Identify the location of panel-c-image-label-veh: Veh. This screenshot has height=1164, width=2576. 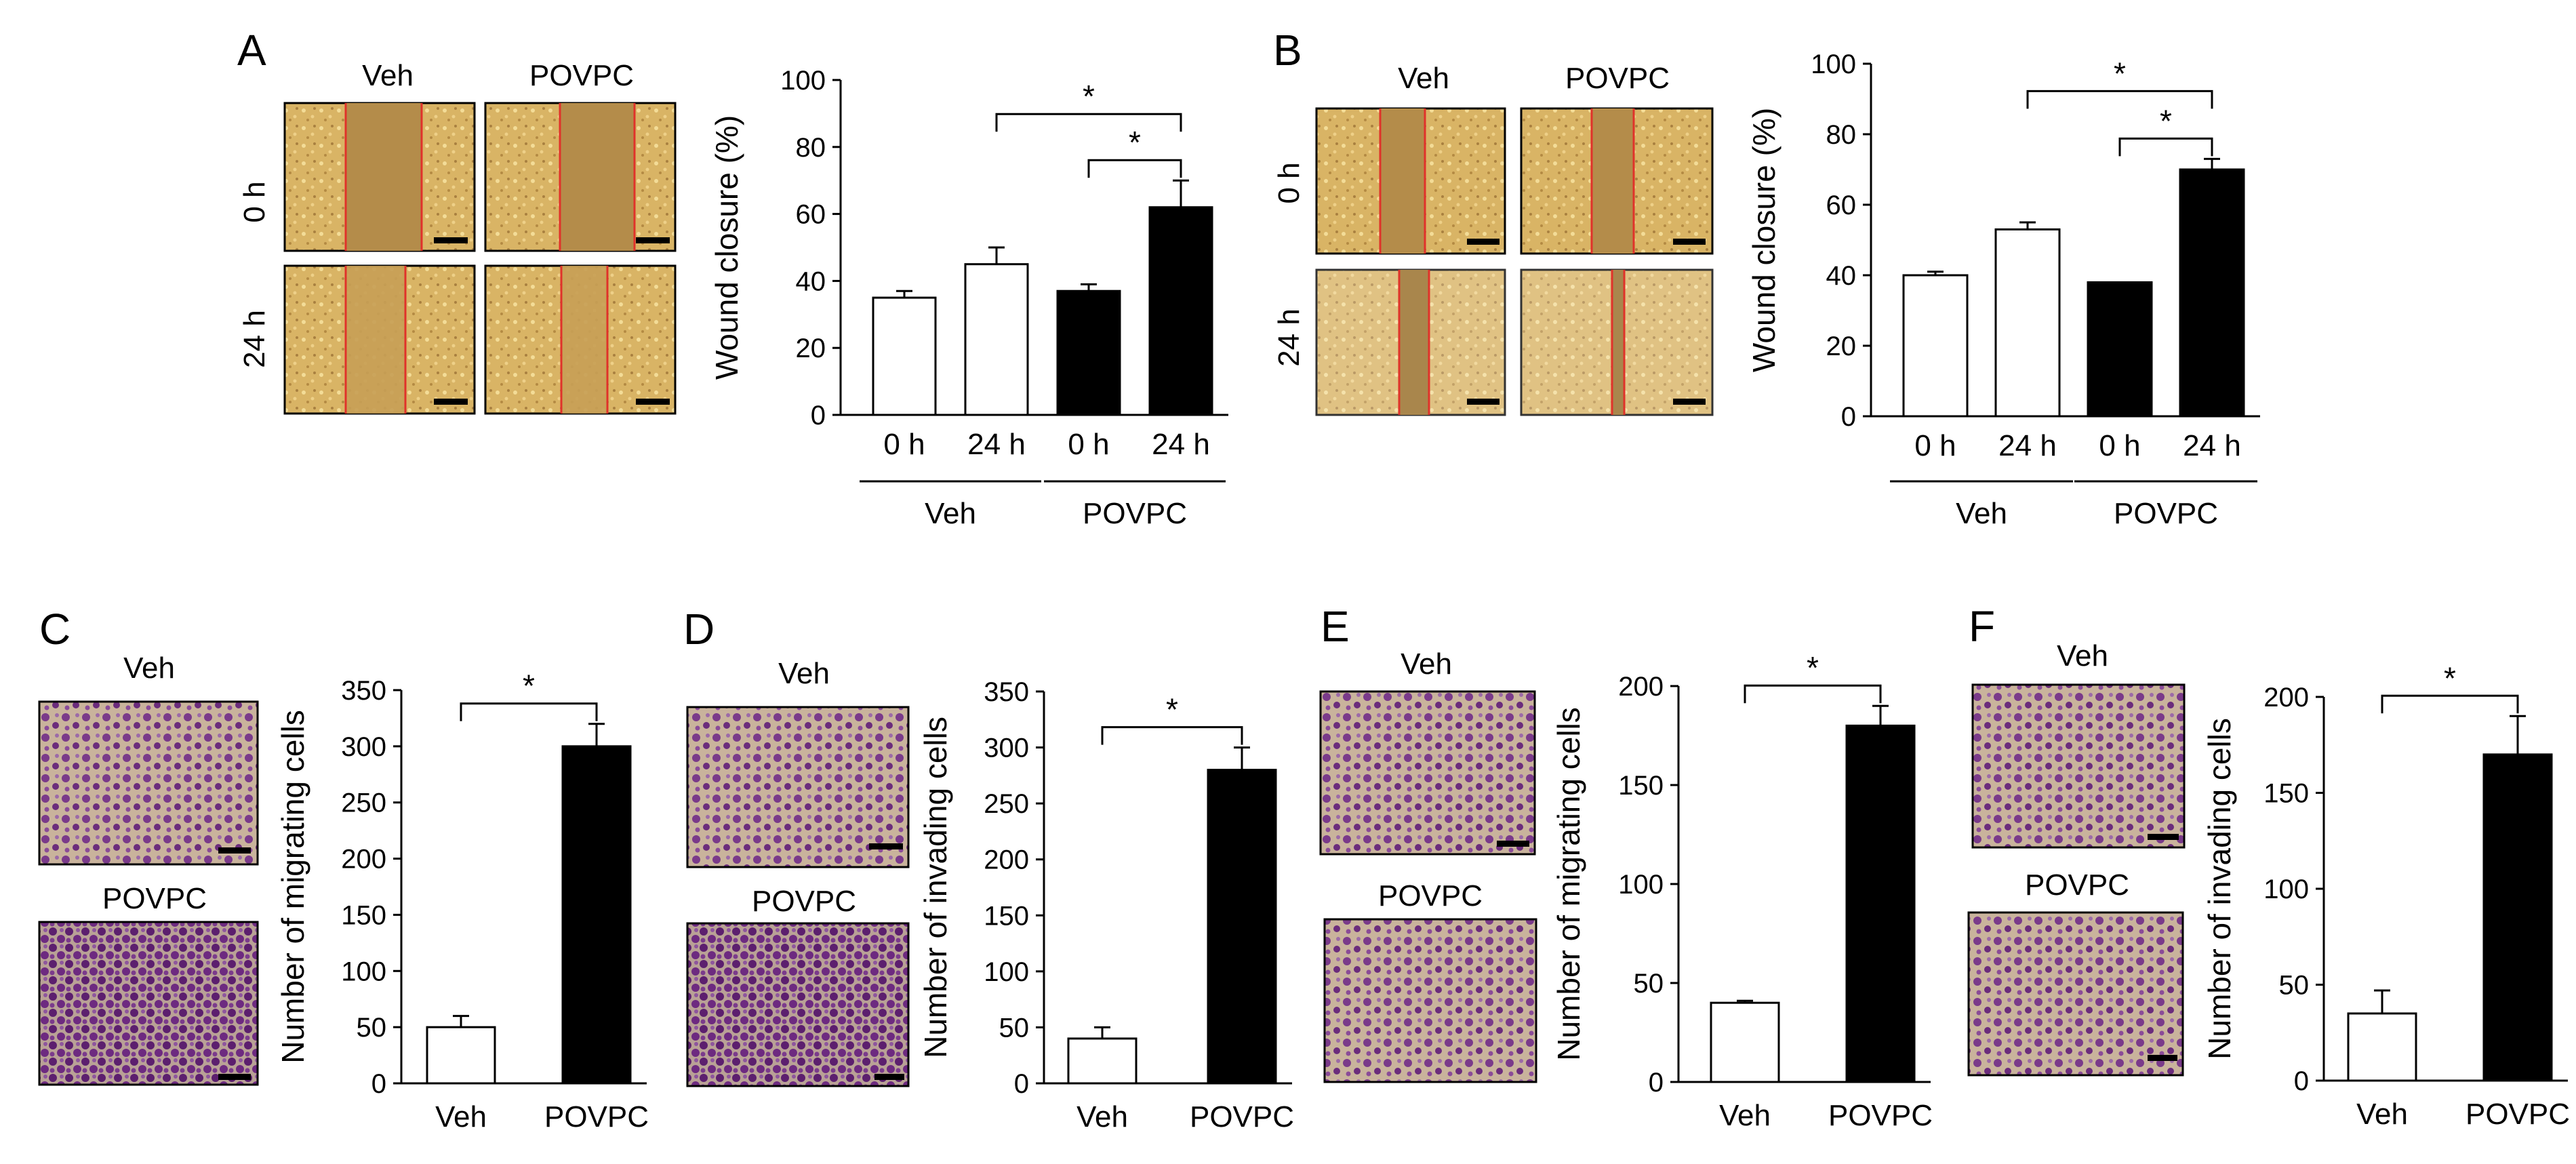
(149, 668).